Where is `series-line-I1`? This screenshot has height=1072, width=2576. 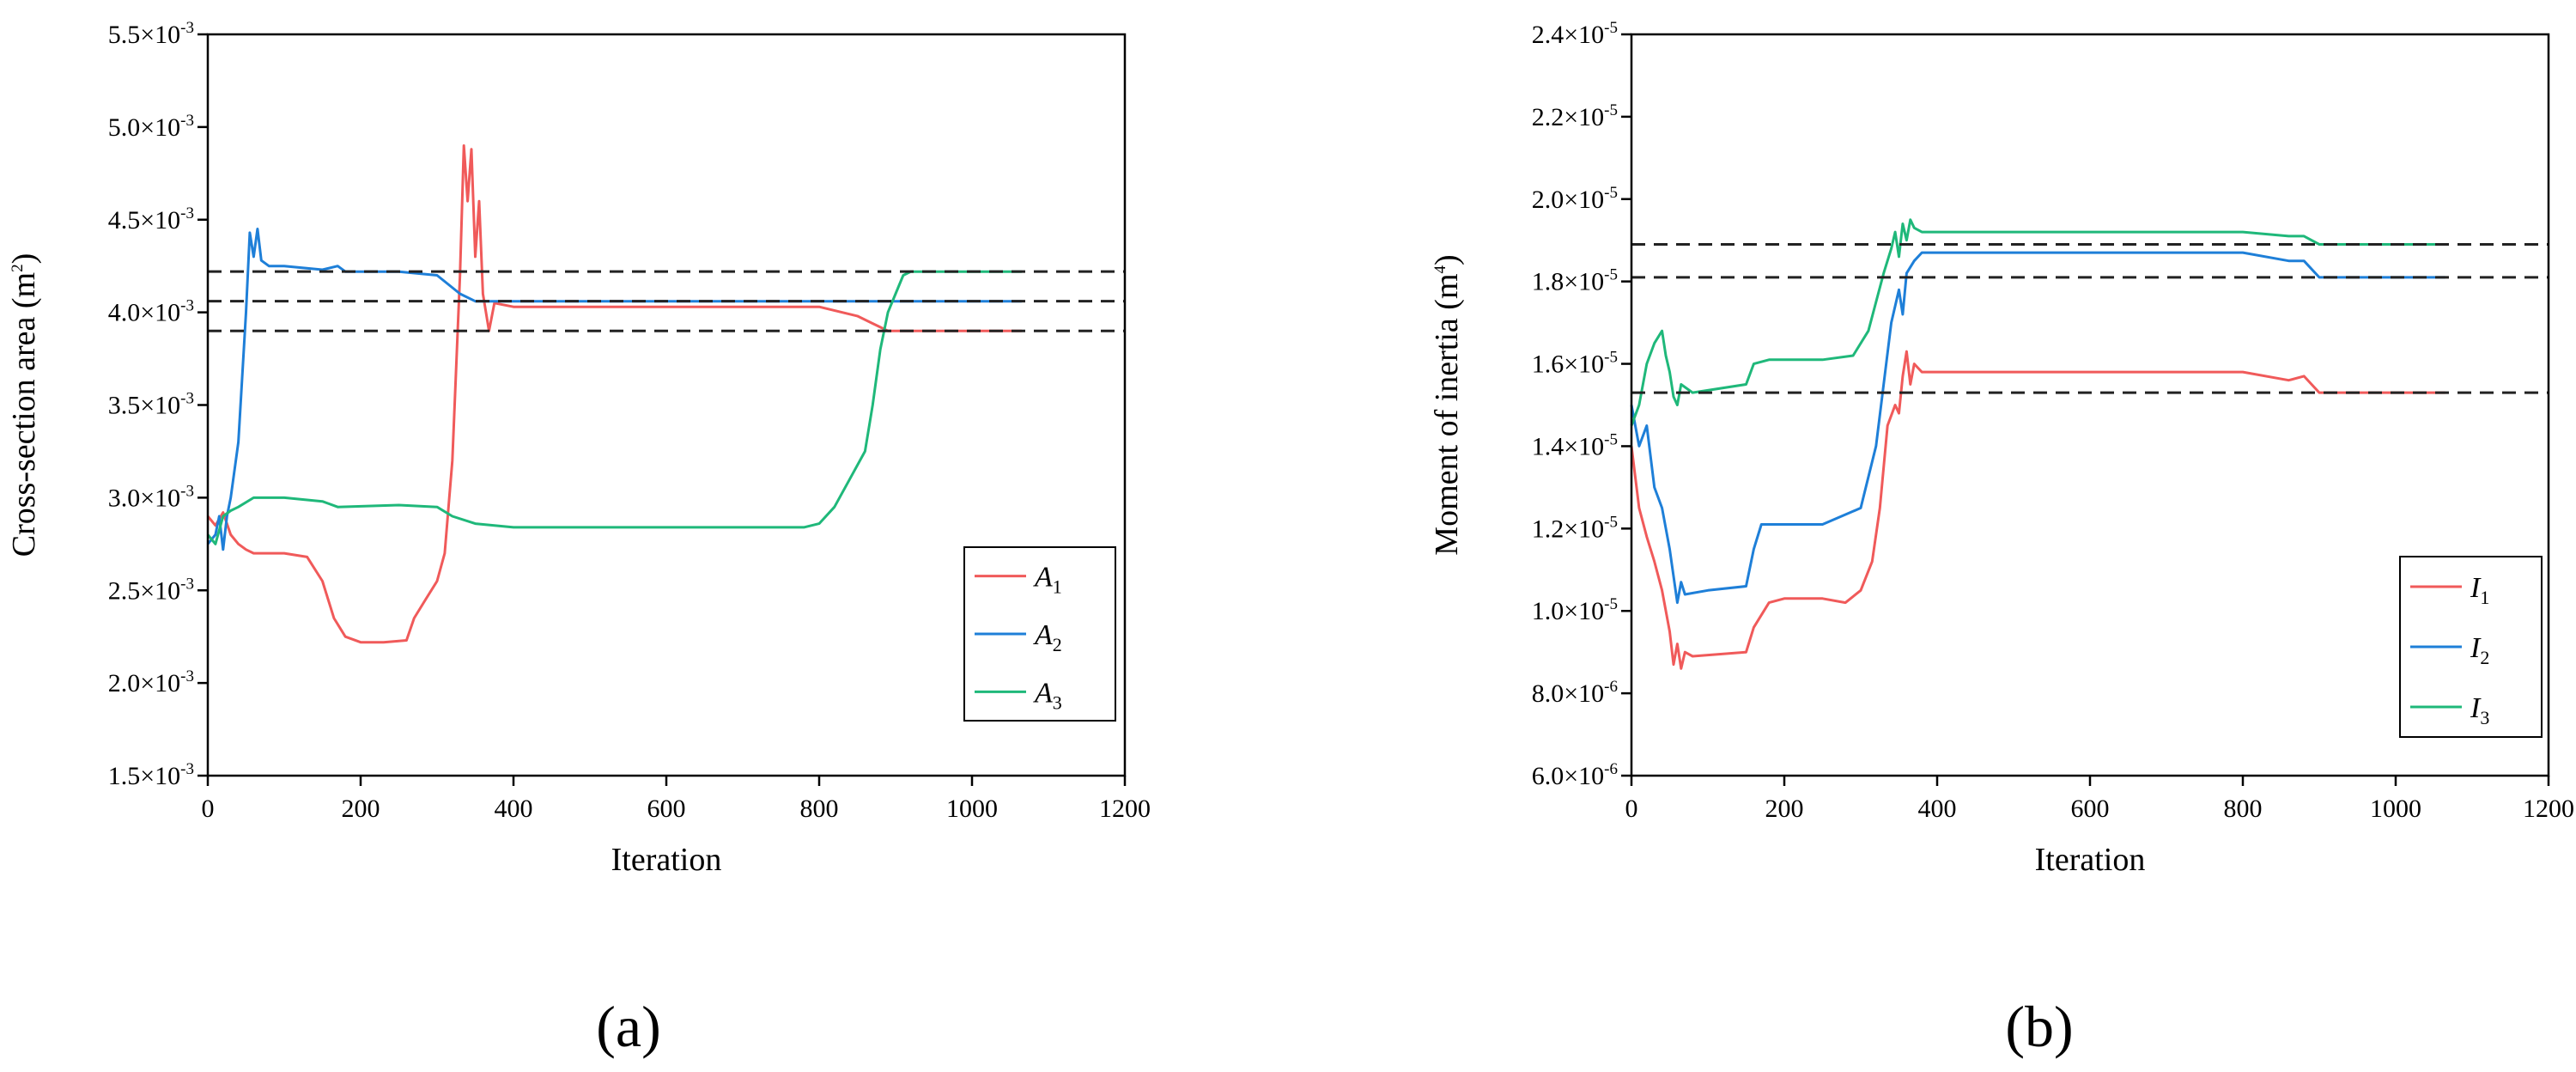 series-line-I1 is located at coordinates (2038, 510).